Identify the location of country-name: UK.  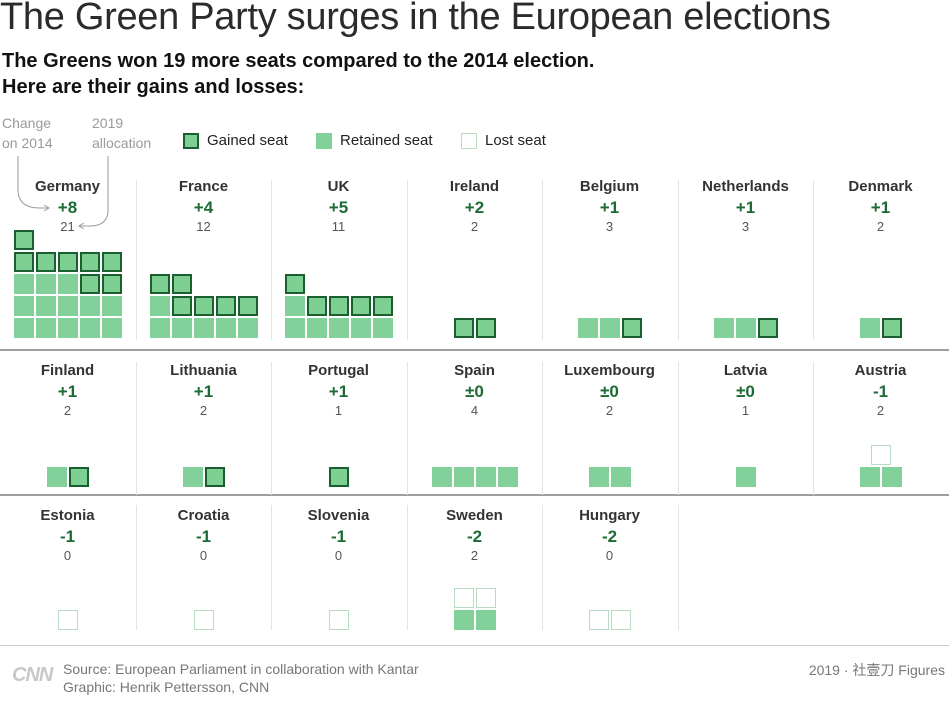
(338, 186).